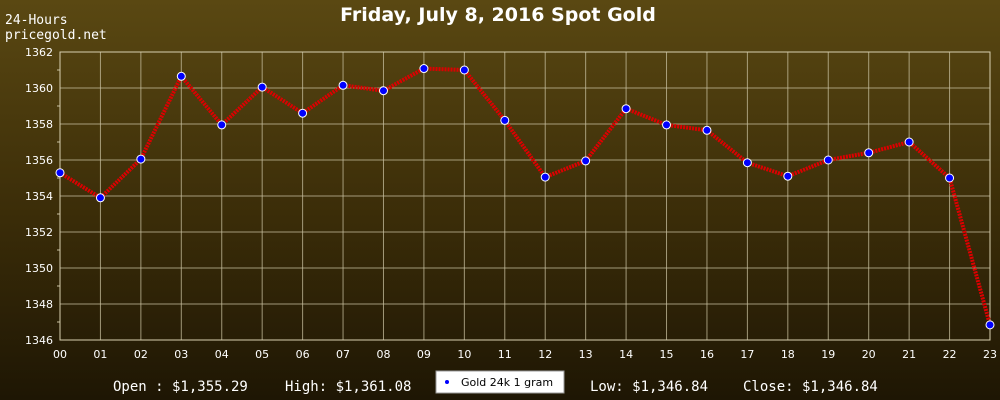 This screenshot has height=400, width=1000. What do you see at coordinates (649, 387) in the screenshot?
I see `footer-low: Low: $1,346.84` at bounding box center [649, 387].